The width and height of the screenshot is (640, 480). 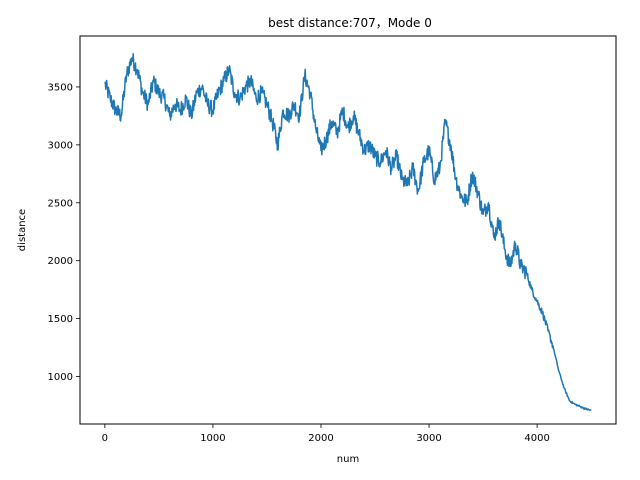 I want to click on x-axis-ticks: 0 1000 2000 3000 4000, so click(x=326, y=434).